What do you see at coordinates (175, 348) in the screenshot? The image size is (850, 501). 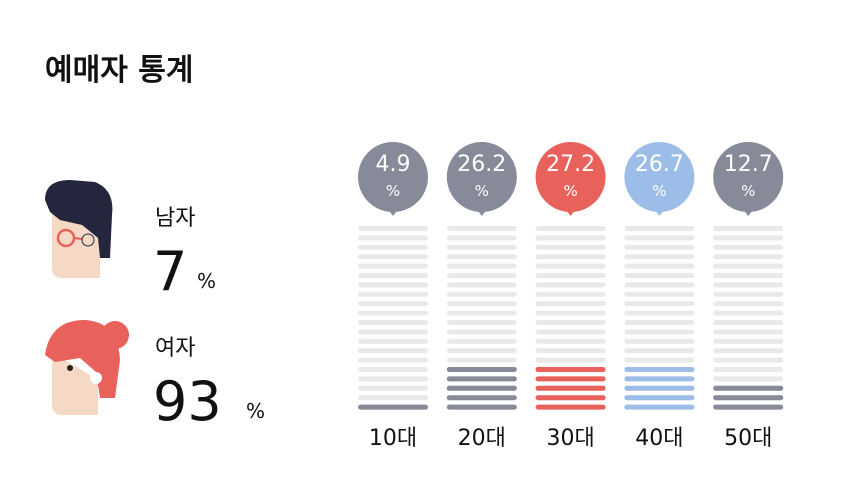 I see `gender-label: 여자` at bounding box center [175, 348].